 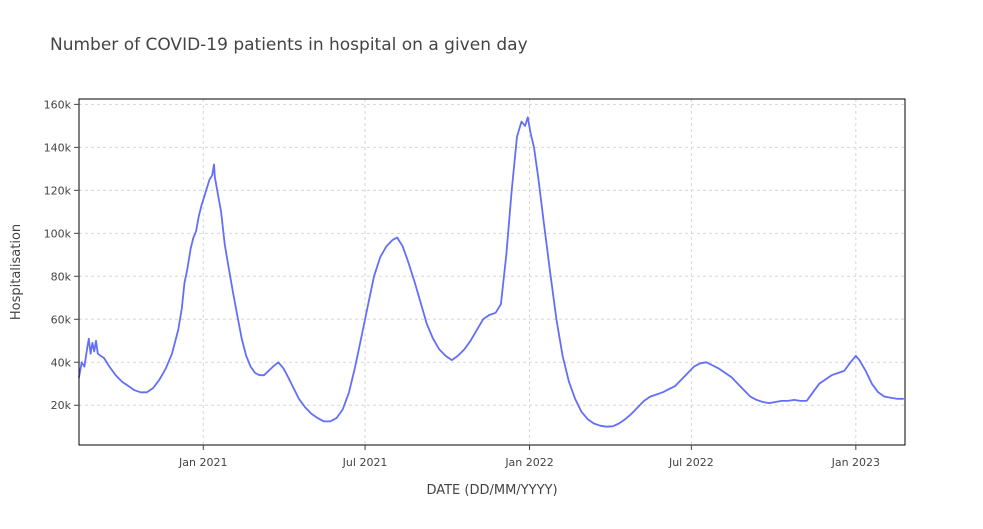 I want to click on y-tick-label: 160k, so click(x=58, y=104).